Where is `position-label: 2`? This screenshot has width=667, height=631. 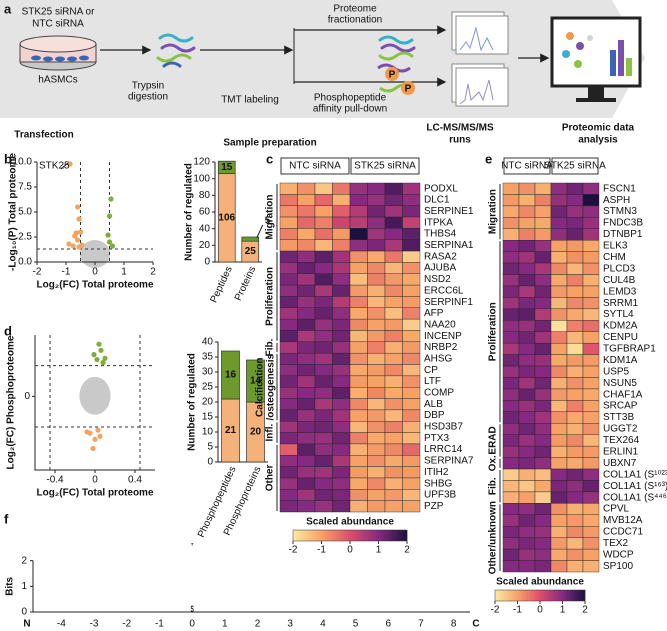 position-label: 2 is located at coordinates (258, 624).